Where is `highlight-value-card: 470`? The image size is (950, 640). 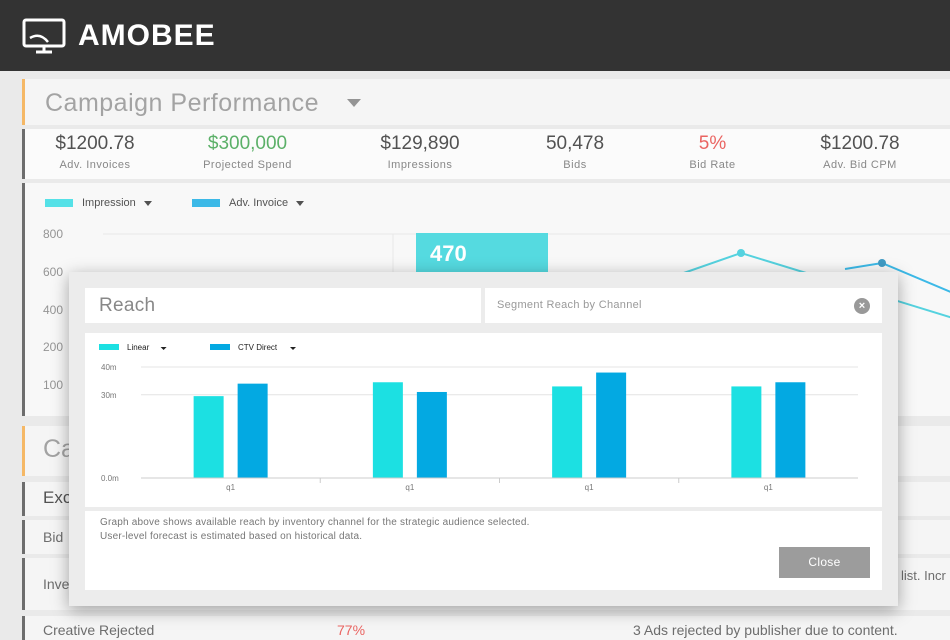
highlight-value-card: 470 is located at coordinates (482, 254).